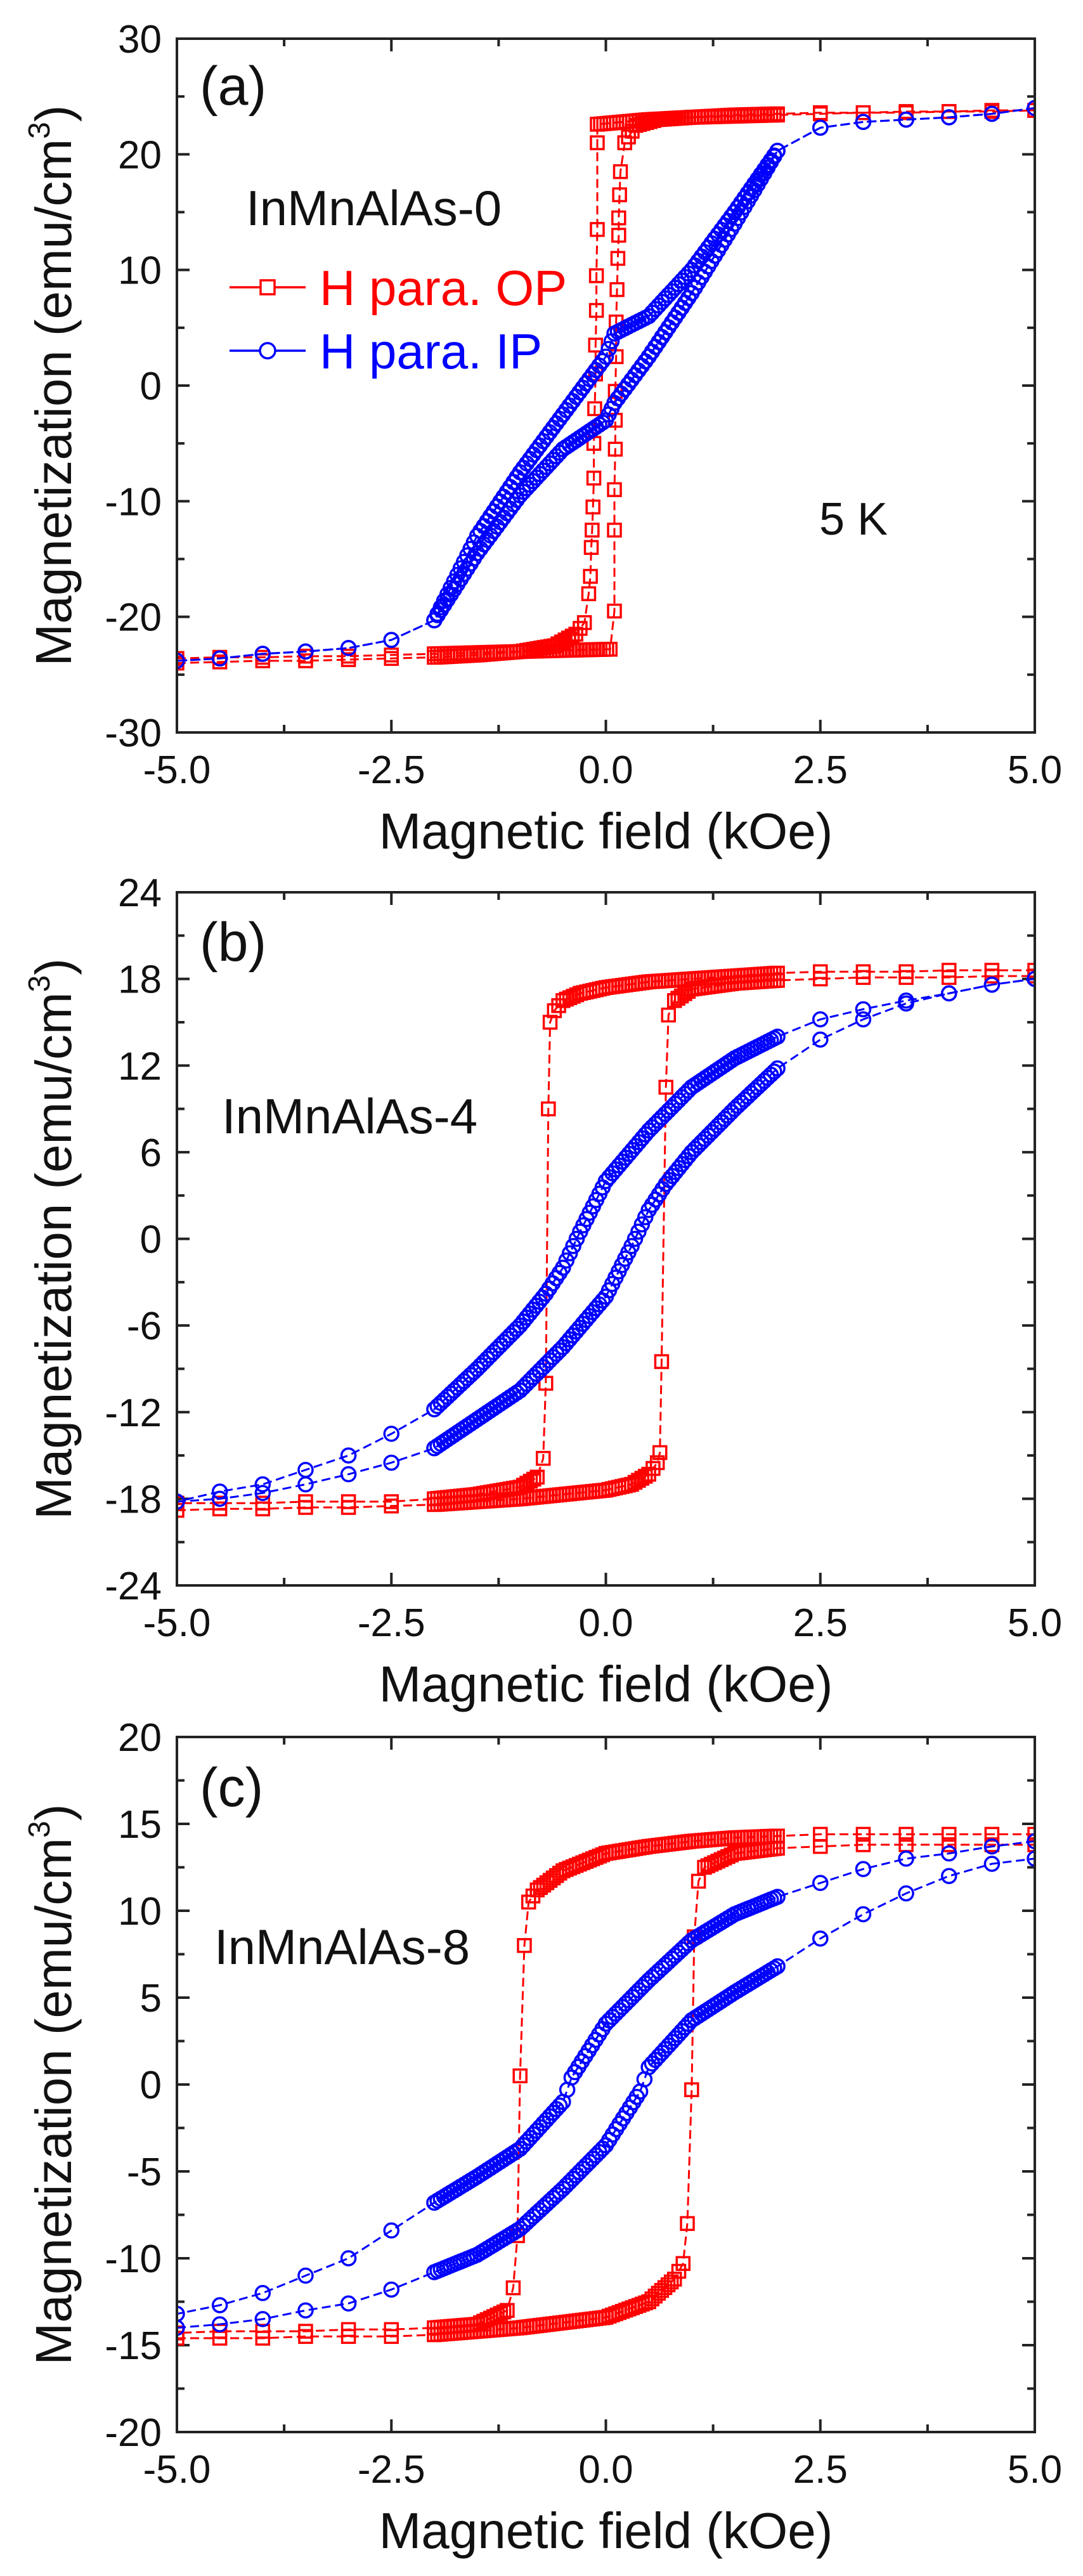 The image size is (1083, 2576). What do you see at coordinates (133, 1413) in the screenshot?
I see `y-tick-label: -12` at bounding box center [133, 1413].